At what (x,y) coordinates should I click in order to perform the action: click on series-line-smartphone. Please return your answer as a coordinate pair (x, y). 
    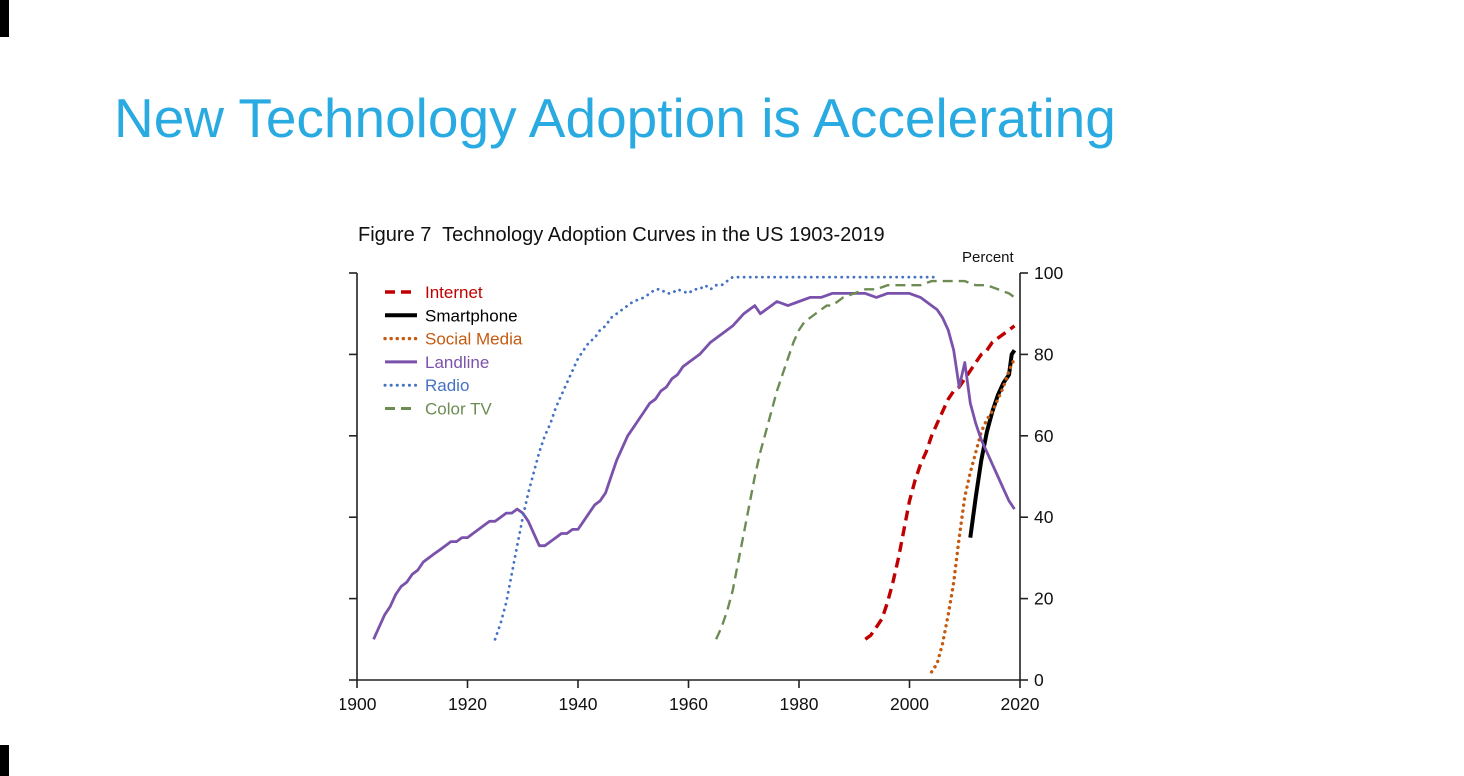
    Looking at the image, I should click on (992, 443).